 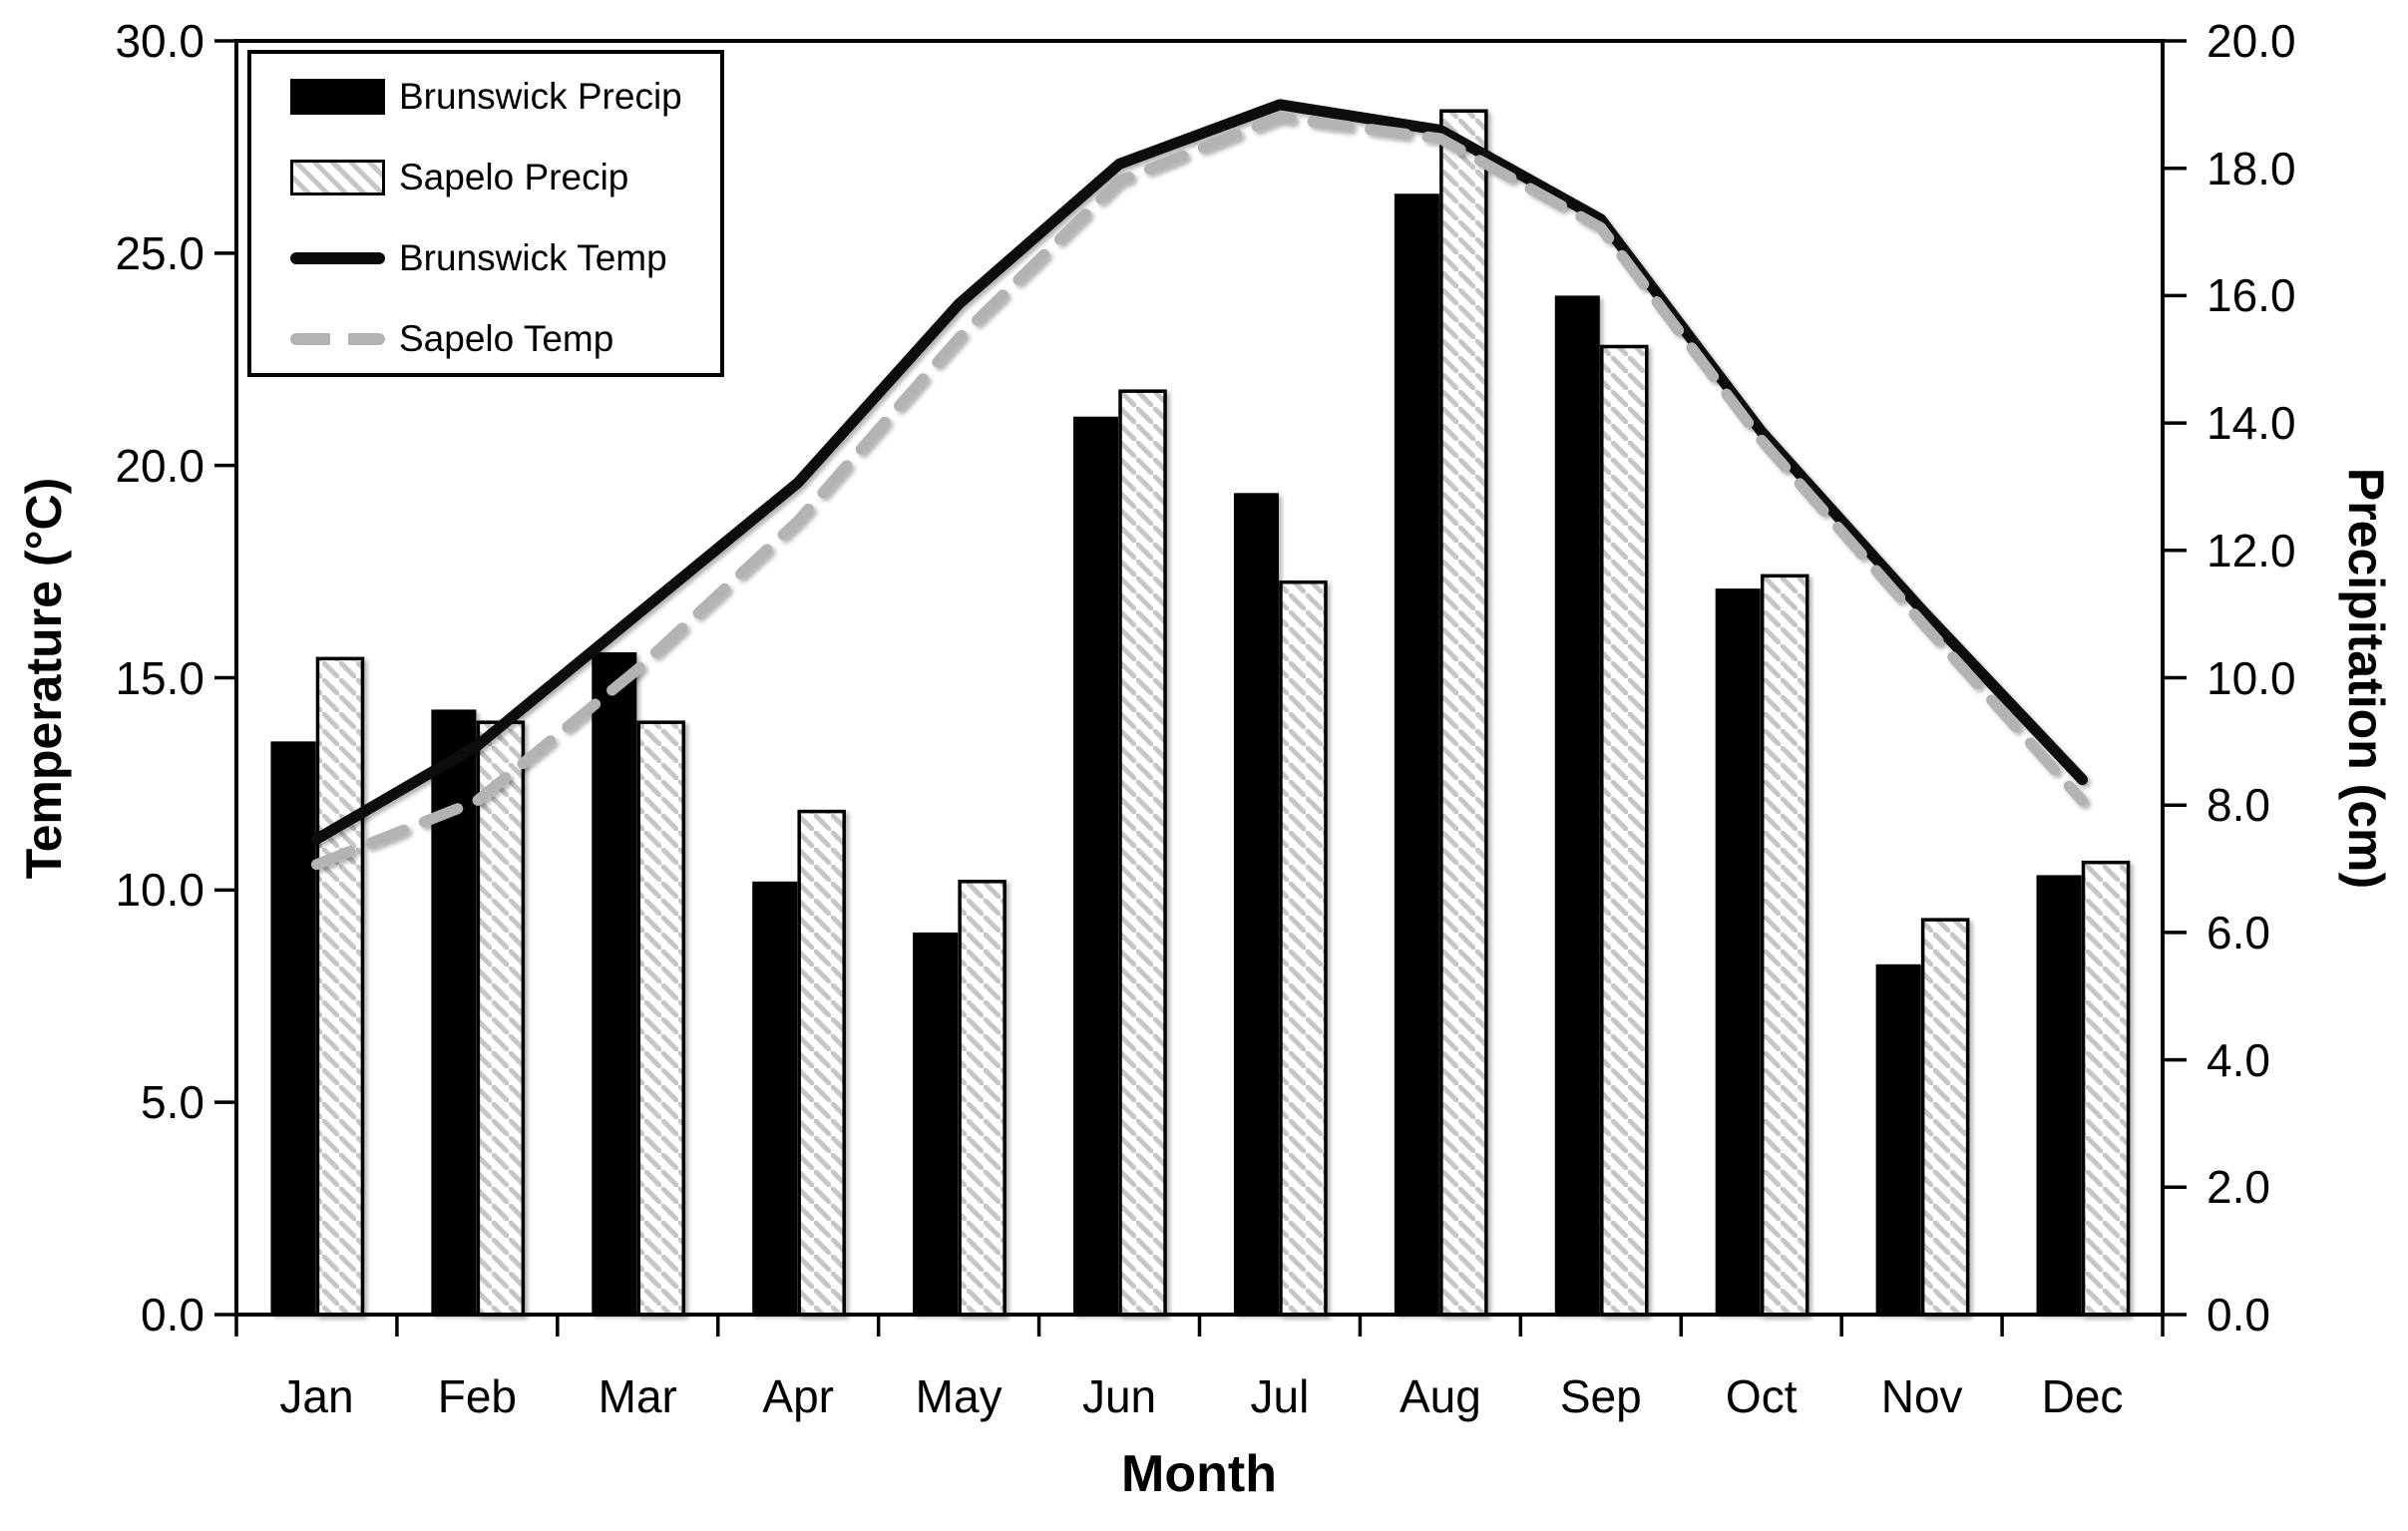 I want to click on y-right-tick-label: 18.0, so click(x=2252, y=168).